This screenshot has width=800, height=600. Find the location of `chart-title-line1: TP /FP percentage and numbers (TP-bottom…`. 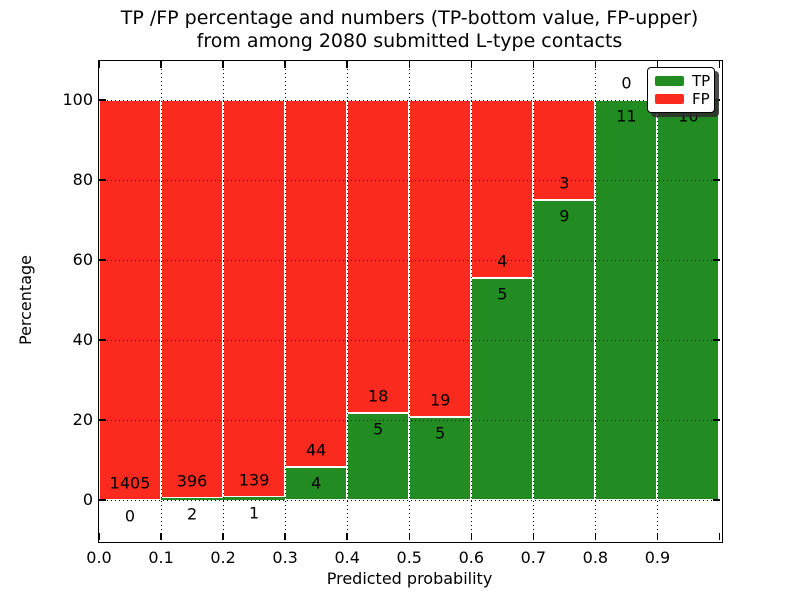

chart-title-line1: TP /FP percentage and numbers (TP-bottom… is located at coordinates (409, 18).